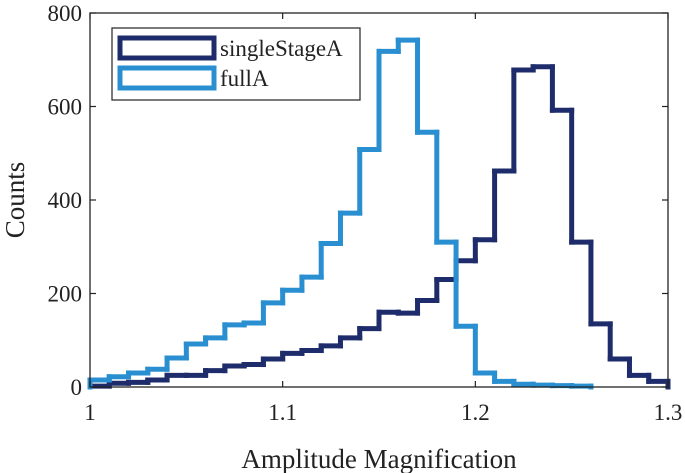 The image size is (685, 473). I want to click on x-tick-label: 1, so click(90, 412).